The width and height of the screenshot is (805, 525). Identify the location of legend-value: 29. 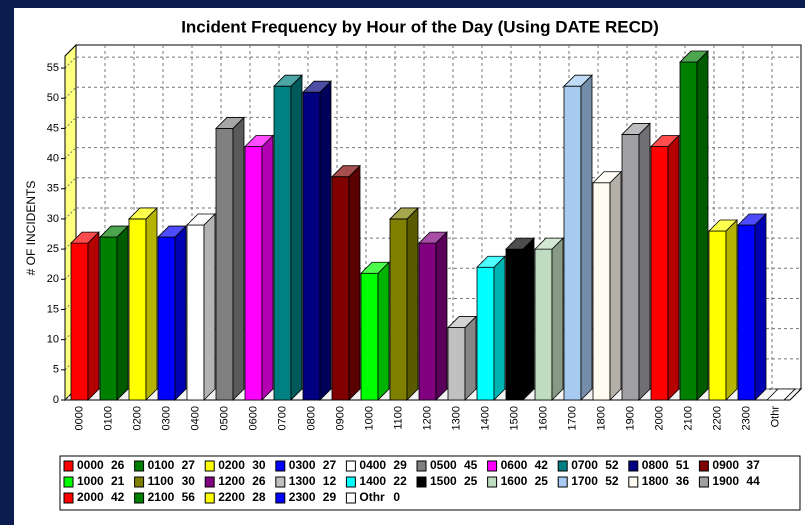
(330, 497).